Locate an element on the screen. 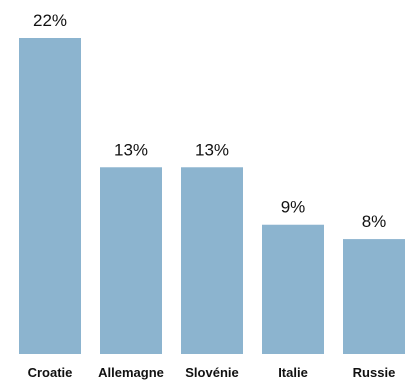  bar-russie is located at coordinates (374, 296).